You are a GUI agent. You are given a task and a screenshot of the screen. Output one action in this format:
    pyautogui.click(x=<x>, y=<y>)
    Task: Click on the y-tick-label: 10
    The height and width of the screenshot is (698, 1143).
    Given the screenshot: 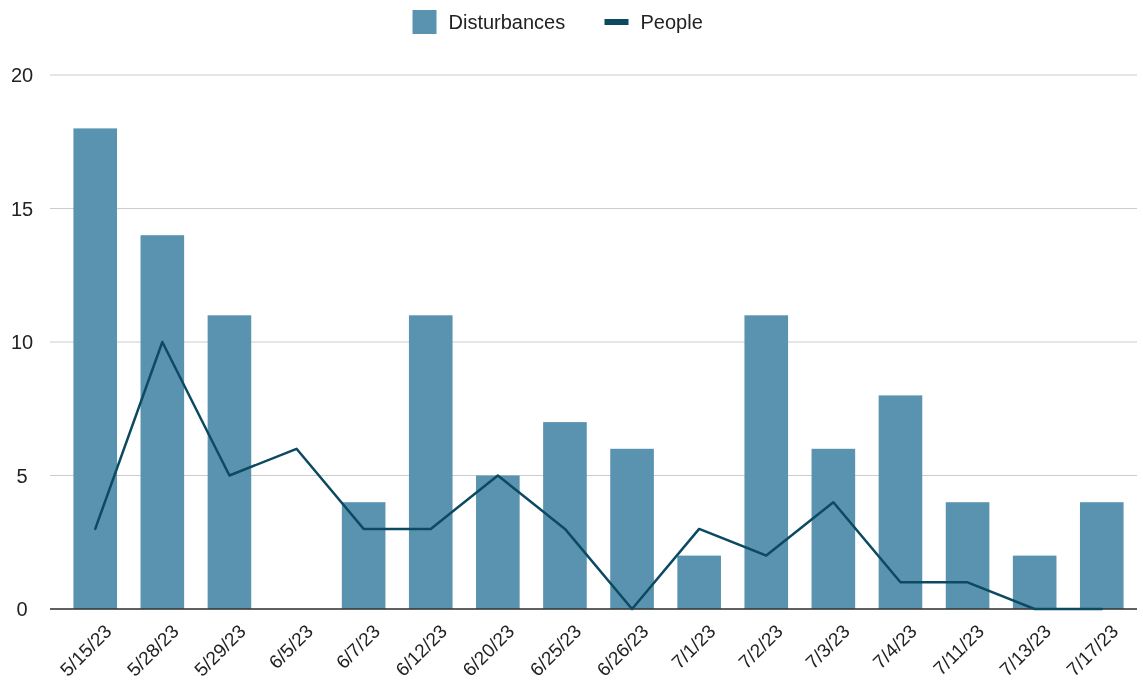 What is the action you would take?
    pyautogui.click(x=22, y=342)
    